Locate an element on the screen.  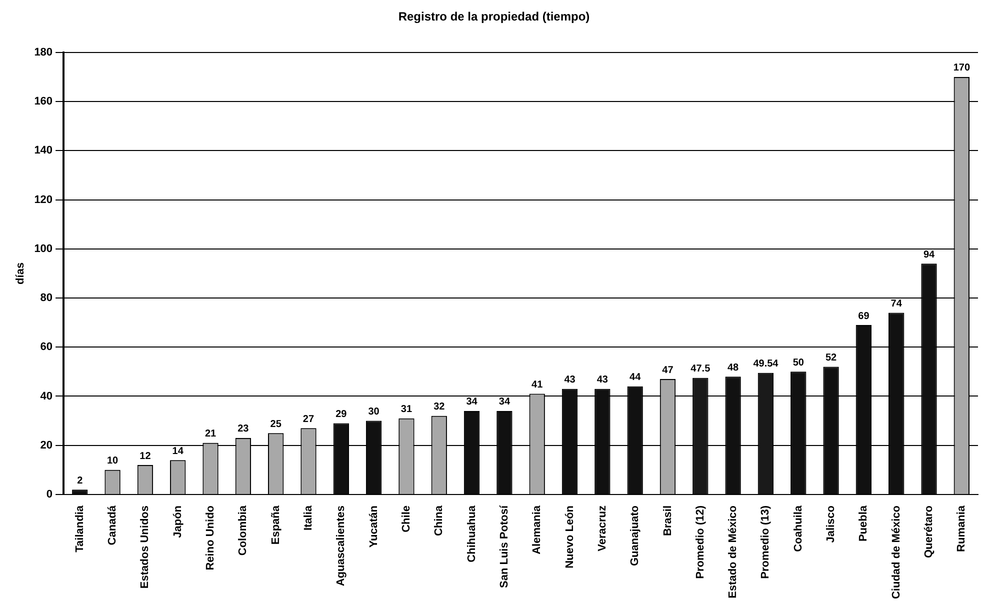
x-tick-label: Canadá is located at coordinates (112, 525).